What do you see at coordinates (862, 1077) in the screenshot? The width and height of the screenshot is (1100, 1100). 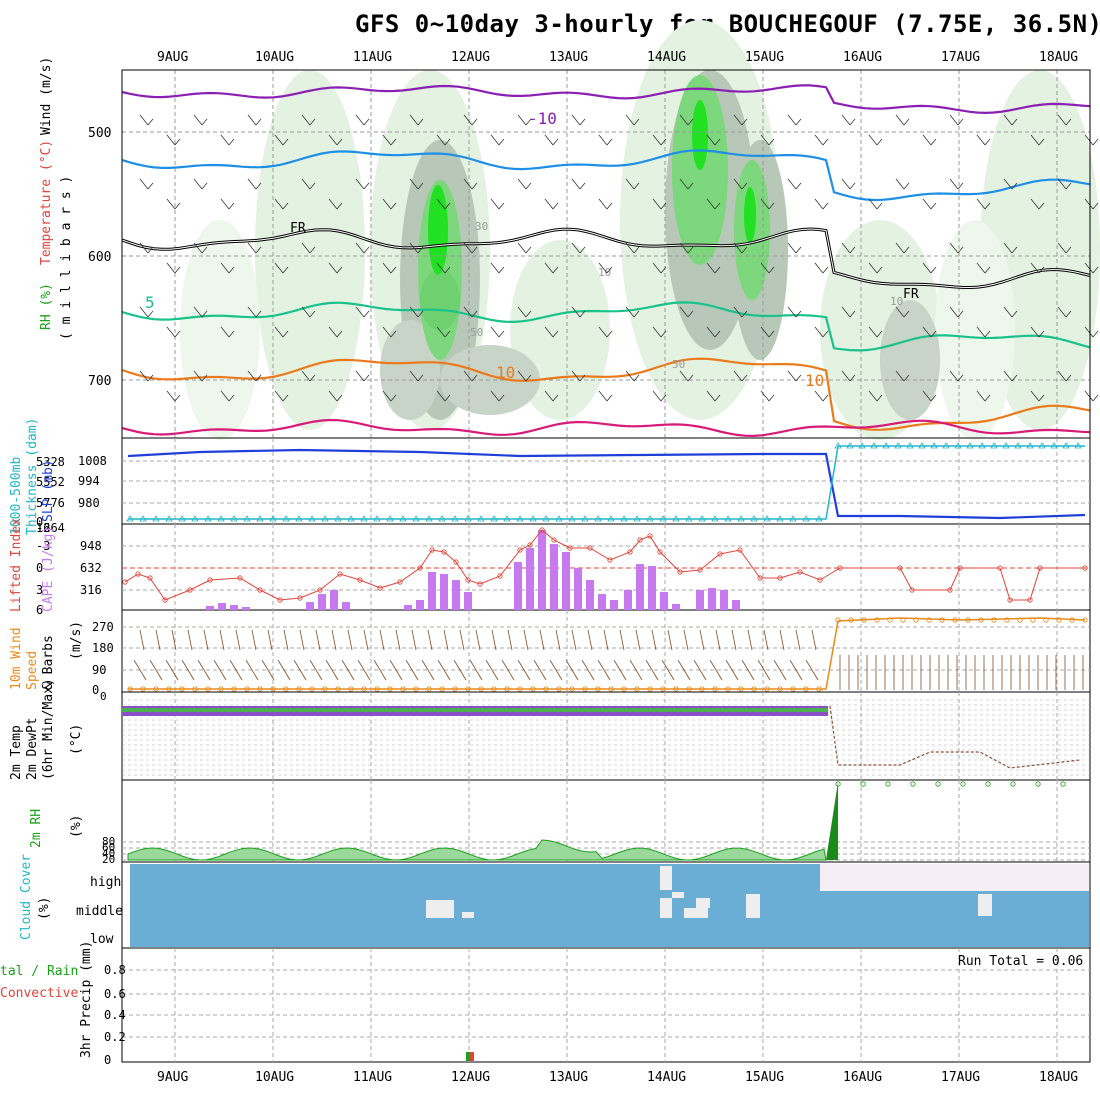 I see `date-label-bottom: 16AUG` at bounding box center [862, 1077].